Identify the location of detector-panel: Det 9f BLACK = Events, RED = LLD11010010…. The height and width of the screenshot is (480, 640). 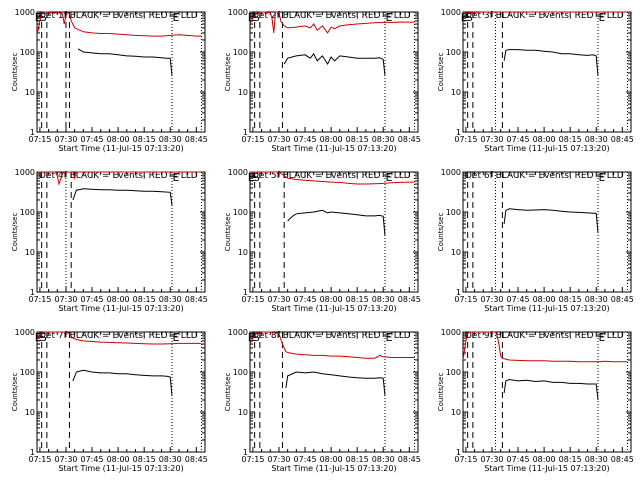
(535, 400).